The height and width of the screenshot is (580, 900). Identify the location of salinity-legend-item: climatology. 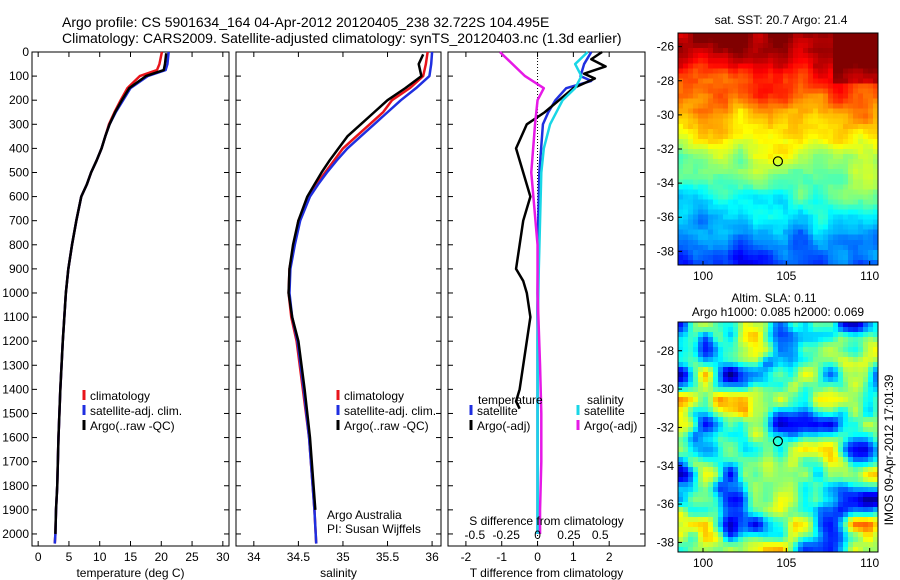
(374, 396).